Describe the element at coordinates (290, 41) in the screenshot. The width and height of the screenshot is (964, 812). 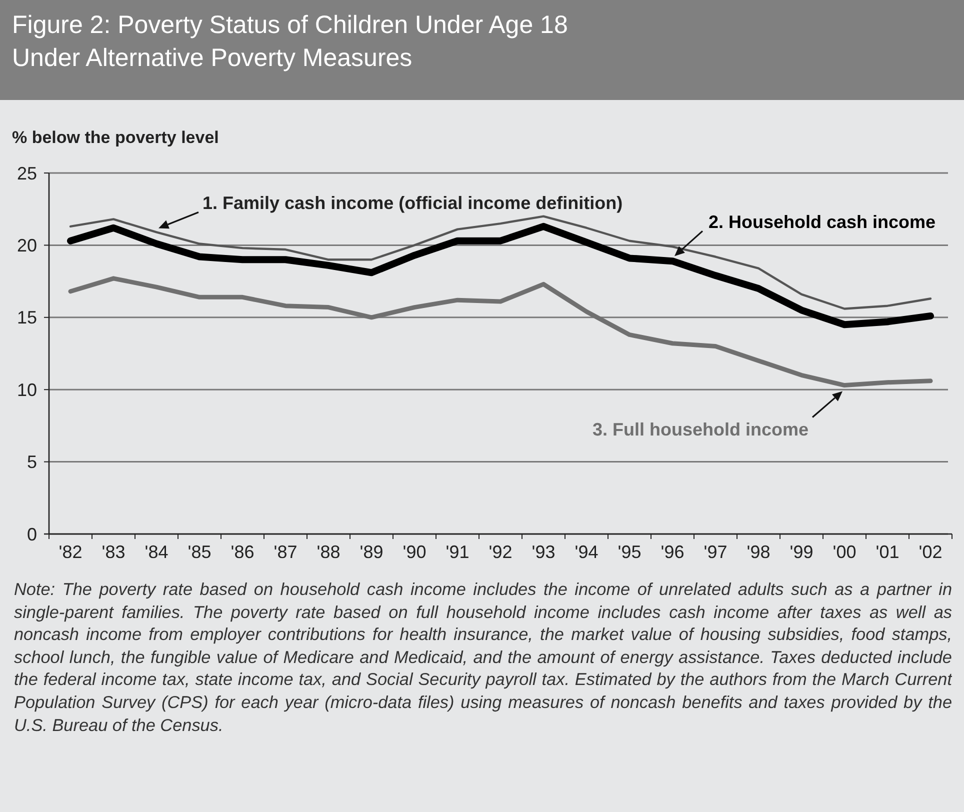
I see `chart-title: Figure 2: Poverty Status of Children Under Age 18 Under Alternative Poverty Measures` at that location.